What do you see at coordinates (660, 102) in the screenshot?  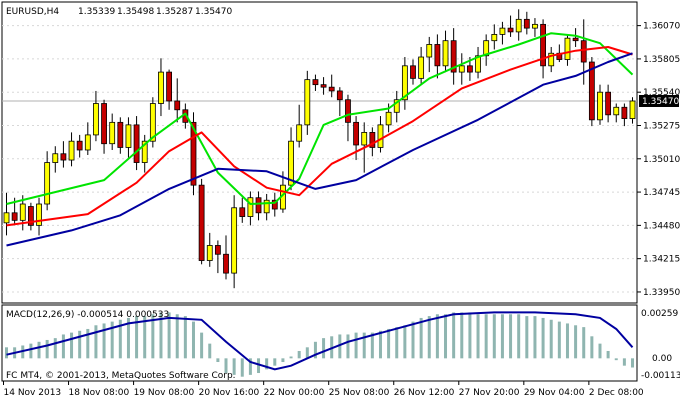 I see `current-price-label: 1.35470` at bounding box center [660, 102].